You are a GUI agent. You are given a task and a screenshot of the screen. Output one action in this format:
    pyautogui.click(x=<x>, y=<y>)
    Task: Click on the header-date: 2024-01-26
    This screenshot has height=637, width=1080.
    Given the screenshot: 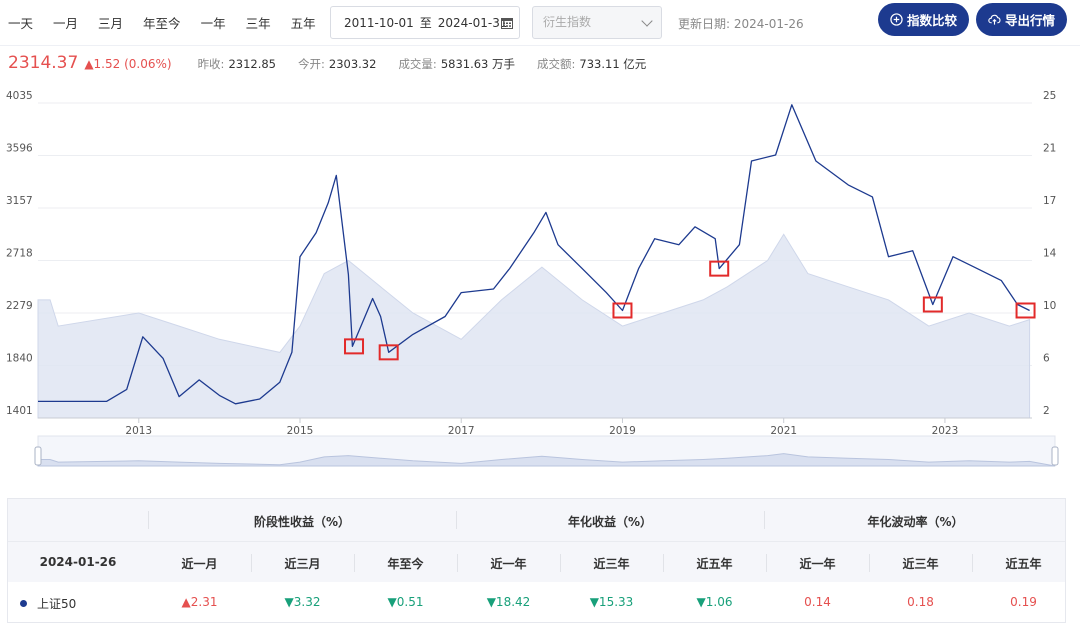 What is the action you would take?
    pyautogui.click(x=78, y=562)
    